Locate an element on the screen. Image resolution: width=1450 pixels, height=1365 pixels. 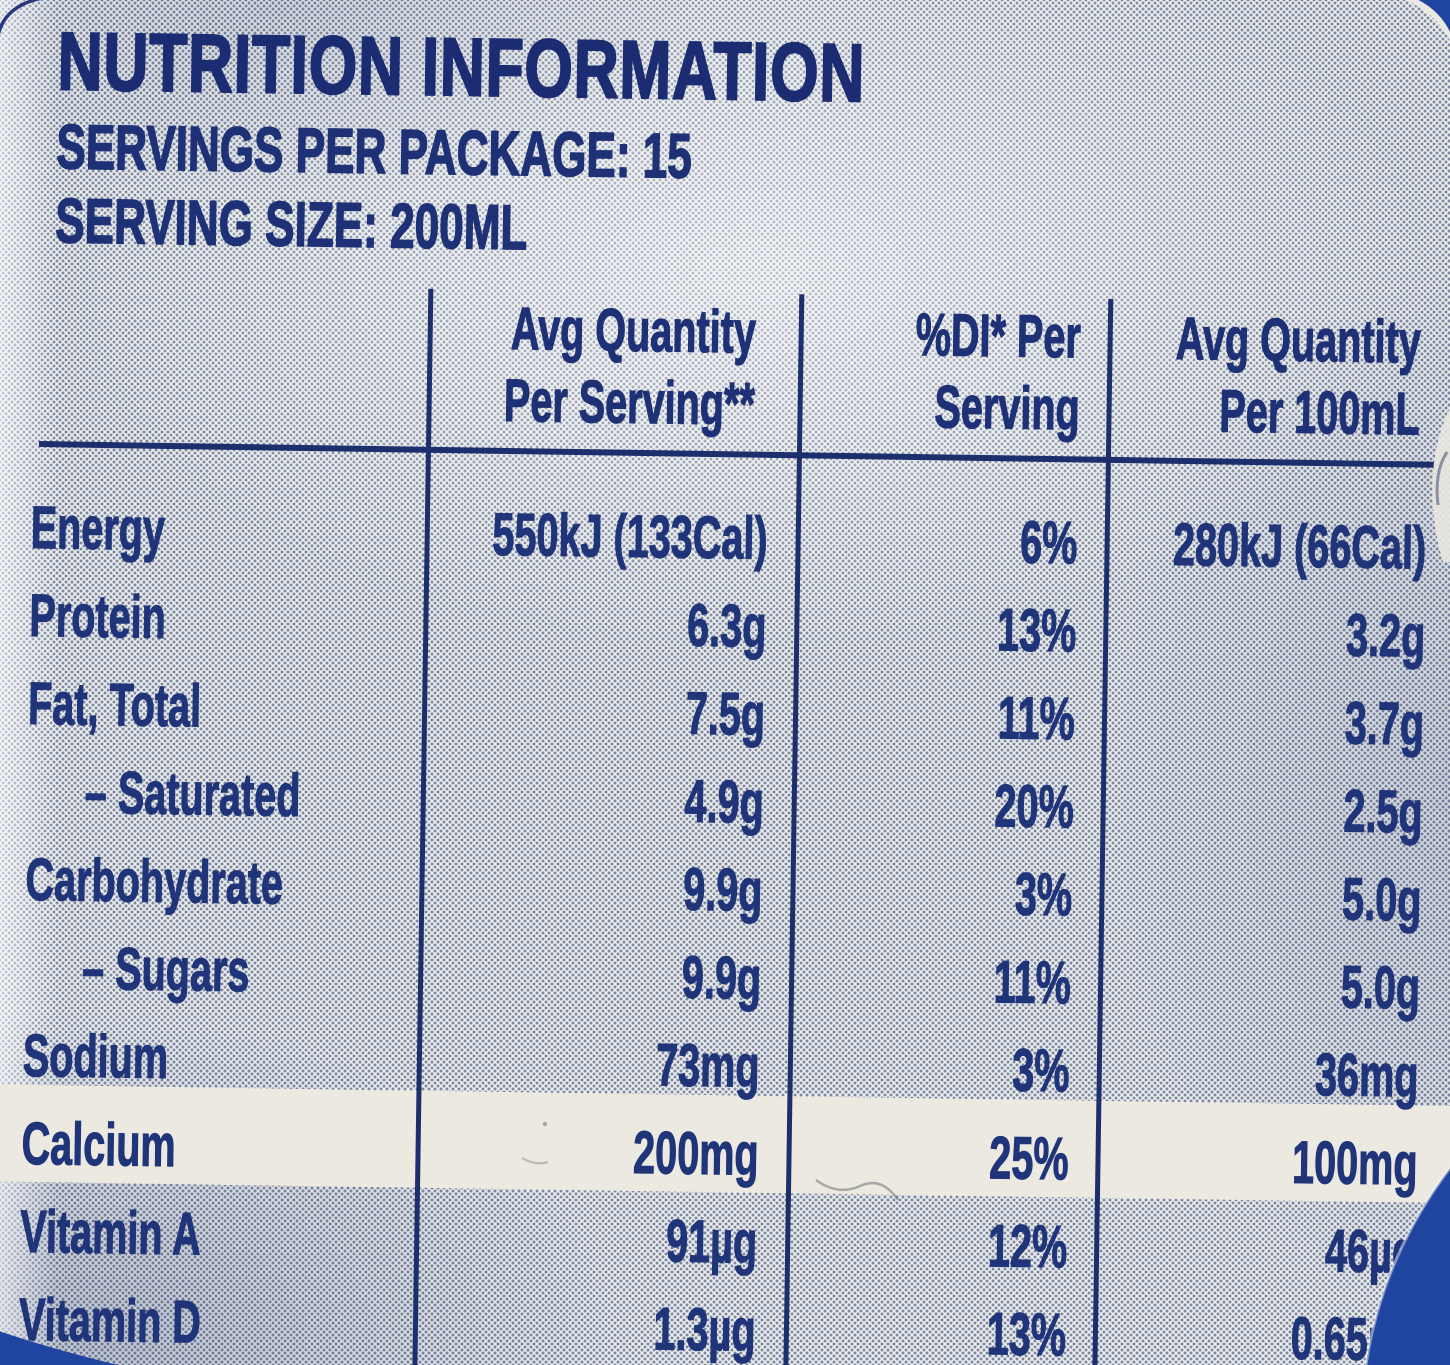
per-100ml-value: 3.2g is located at coordinates (1385, 635).